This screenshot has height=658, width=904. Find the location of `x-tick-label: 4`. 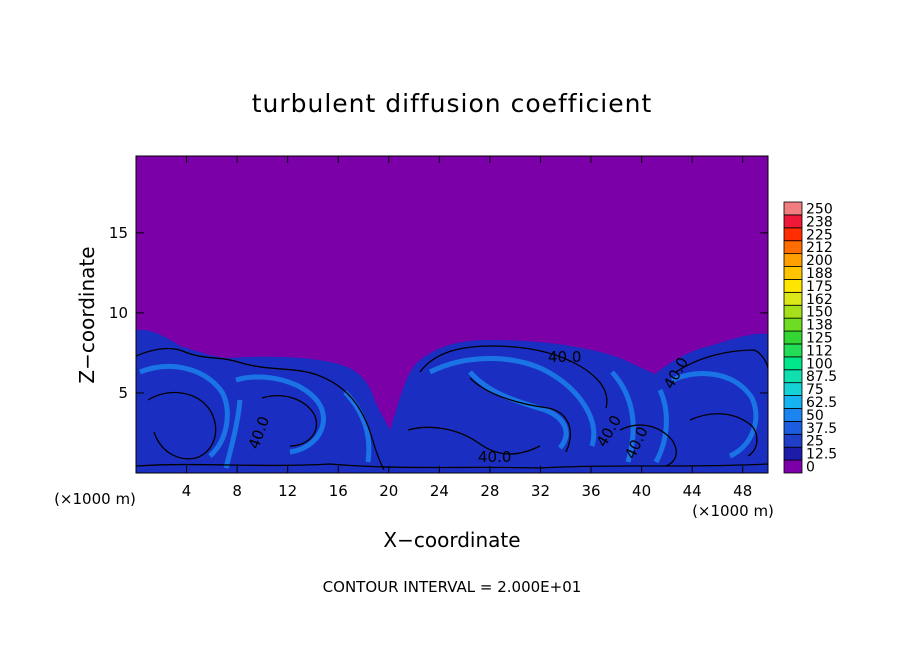

x-tick-label: 4 is located at coordinates (187, 491).